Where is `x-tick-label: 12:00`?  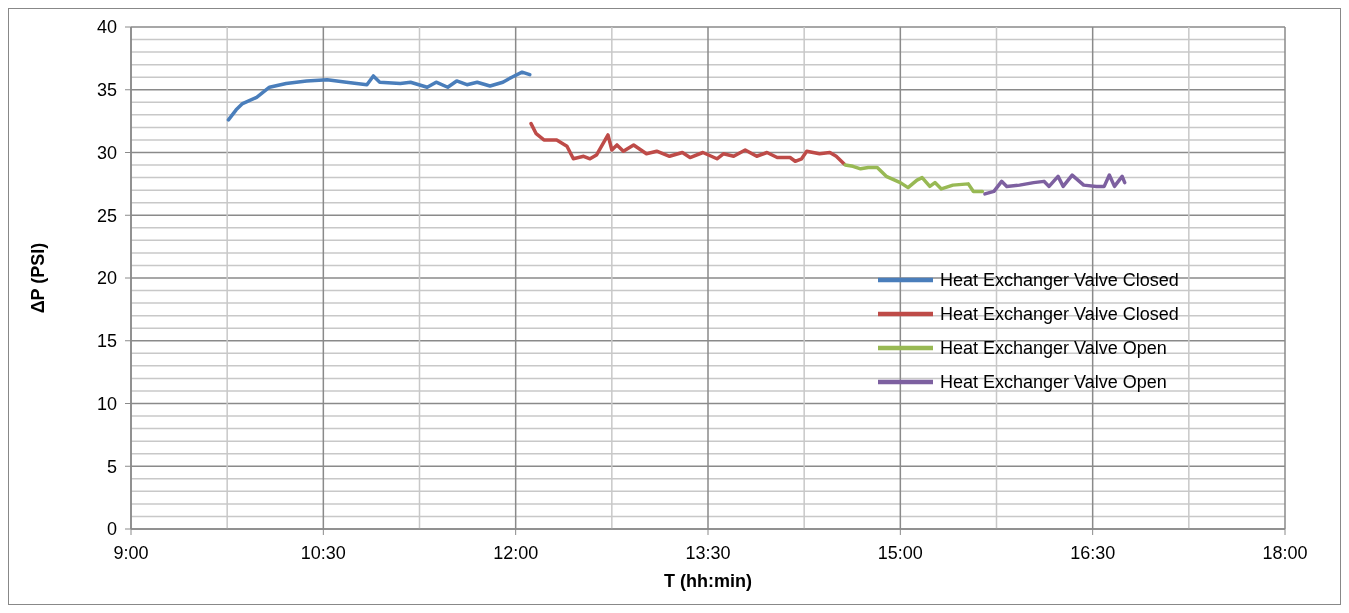
x-tick-label: 12:00 is located at coordinates (516, 553).